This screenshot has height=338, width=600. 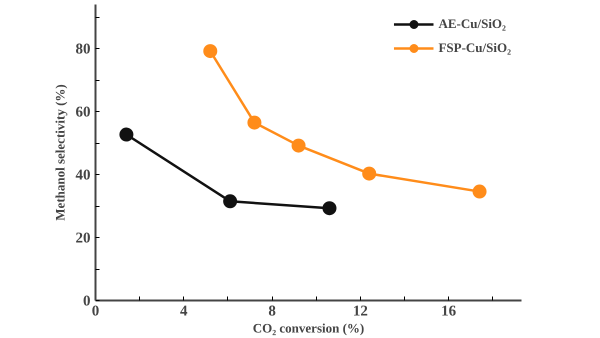 I want to click on x-tick-label: 4, so click(x=184, y=312).